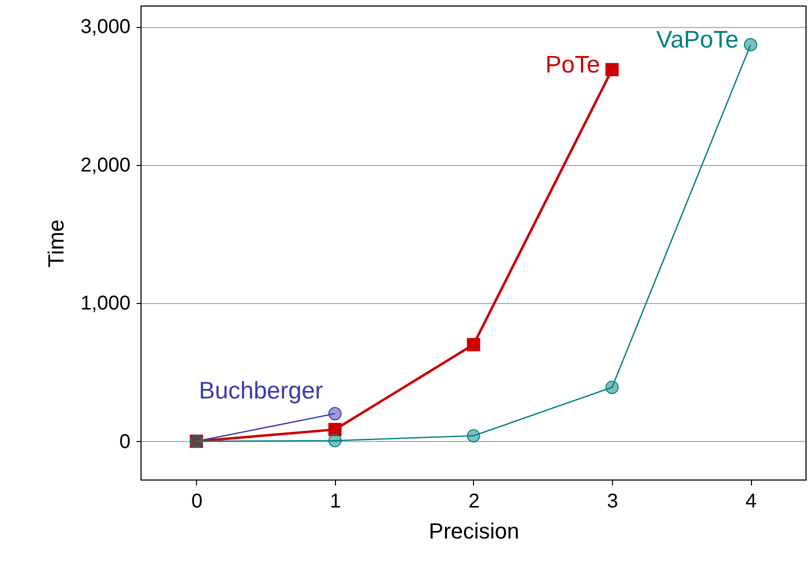 Image resolution: width=812 pixels, height=561 pixels. What do you see at coordinates (196, 501) in the screenshot?
I see `x-tick-label: 0` at bounding box center [196, 501].